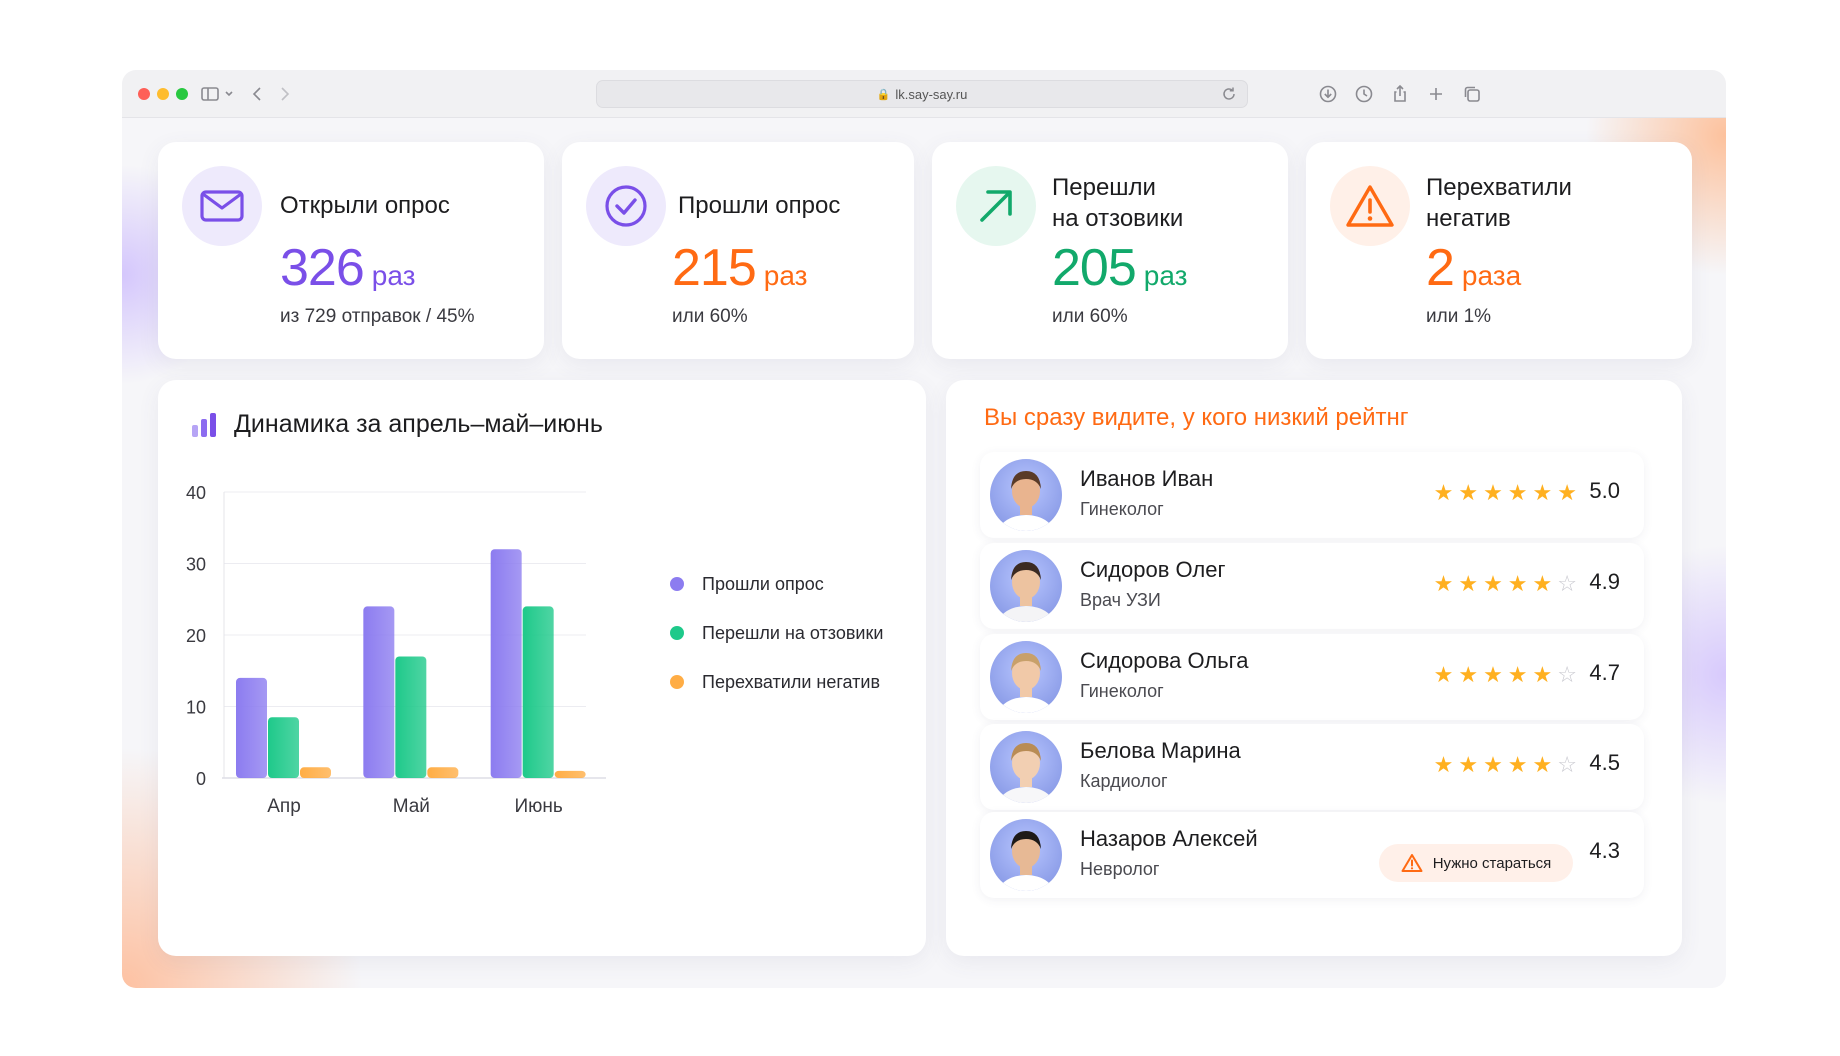  What do you see at coordinates (365, 205) in the screenshot?
I see `stat-title: Открыли опрос` at bounding box center [365, 205].